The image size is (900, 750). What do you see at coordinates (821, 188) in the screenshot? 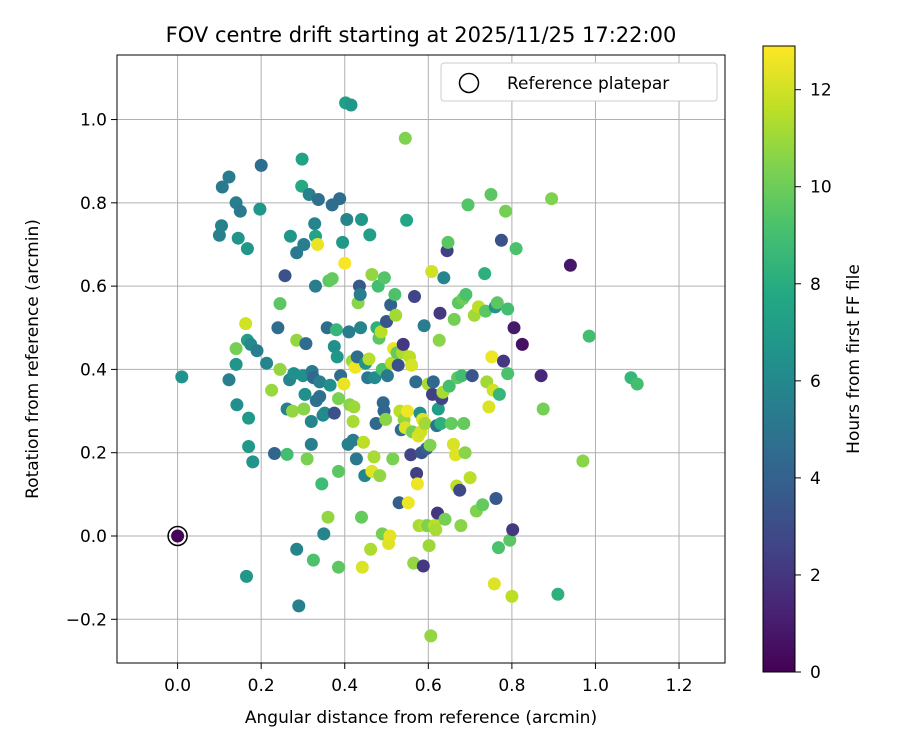
I see `colorbar-tick-label: 10` at bounding box center [821, 188].